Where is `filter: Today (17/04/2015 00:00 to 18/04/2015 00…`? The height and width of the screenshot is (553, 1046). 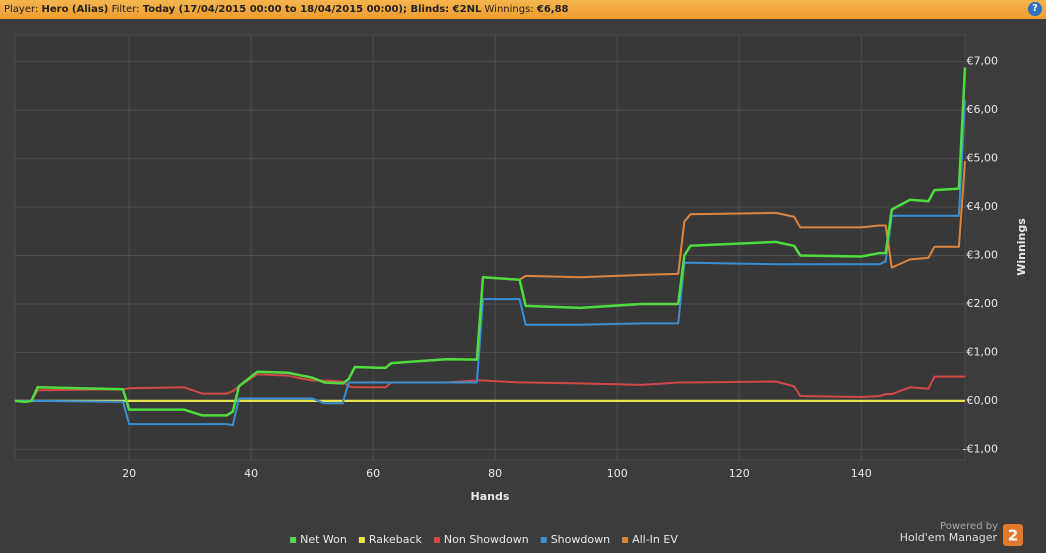
filter: Today (17/04/2015 00:00 to 18/04/2015 00… is located at coordinates (312, 9).